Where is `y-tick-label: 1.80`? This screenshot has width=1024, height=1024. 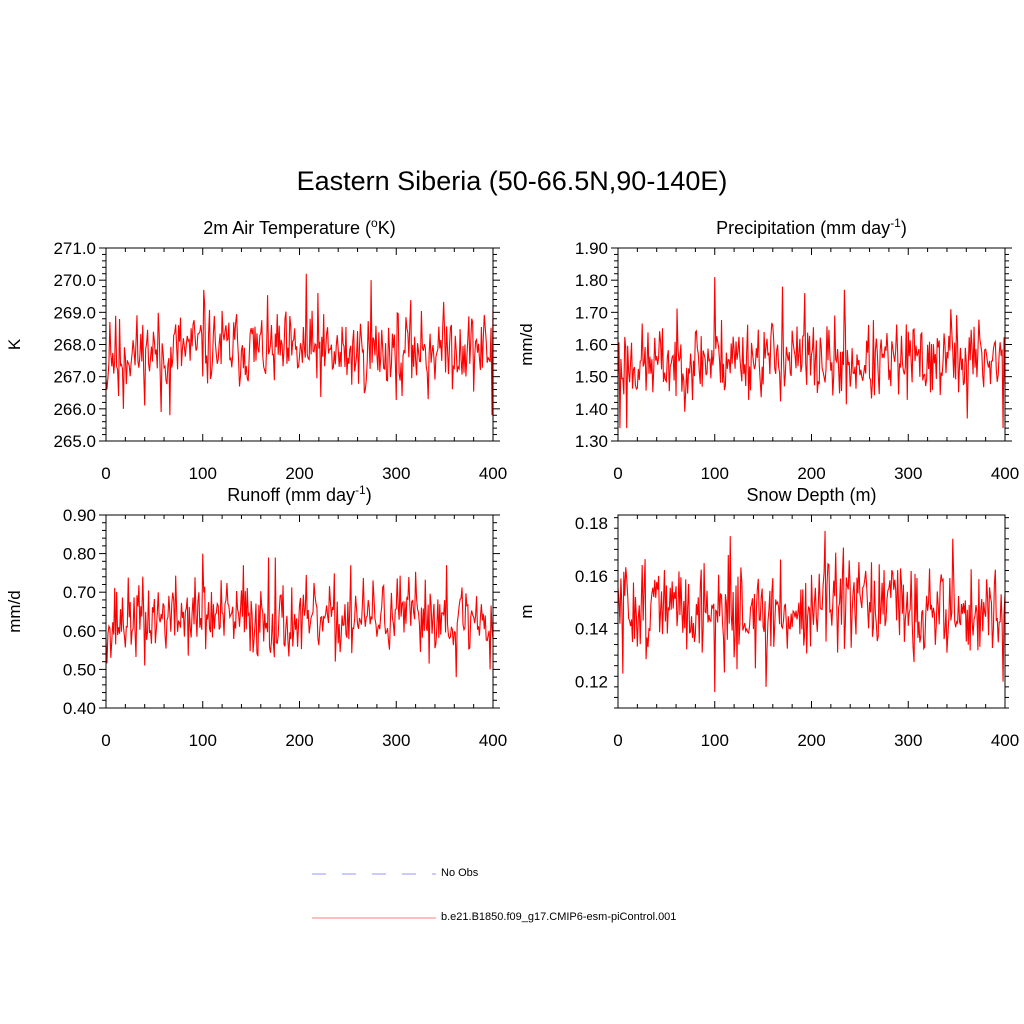
y-tick-label: 1.80 is located at coordinates (591, 280).